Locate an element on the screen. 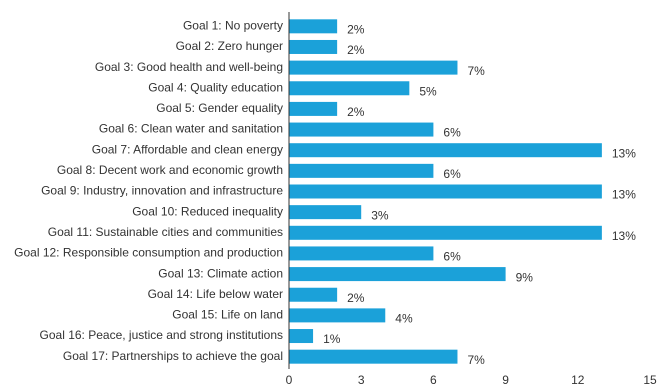 This screenshot has width=659, height=385. y-tick-label: Goal 10: Reduced inequality is located at coordinates (207, 211).